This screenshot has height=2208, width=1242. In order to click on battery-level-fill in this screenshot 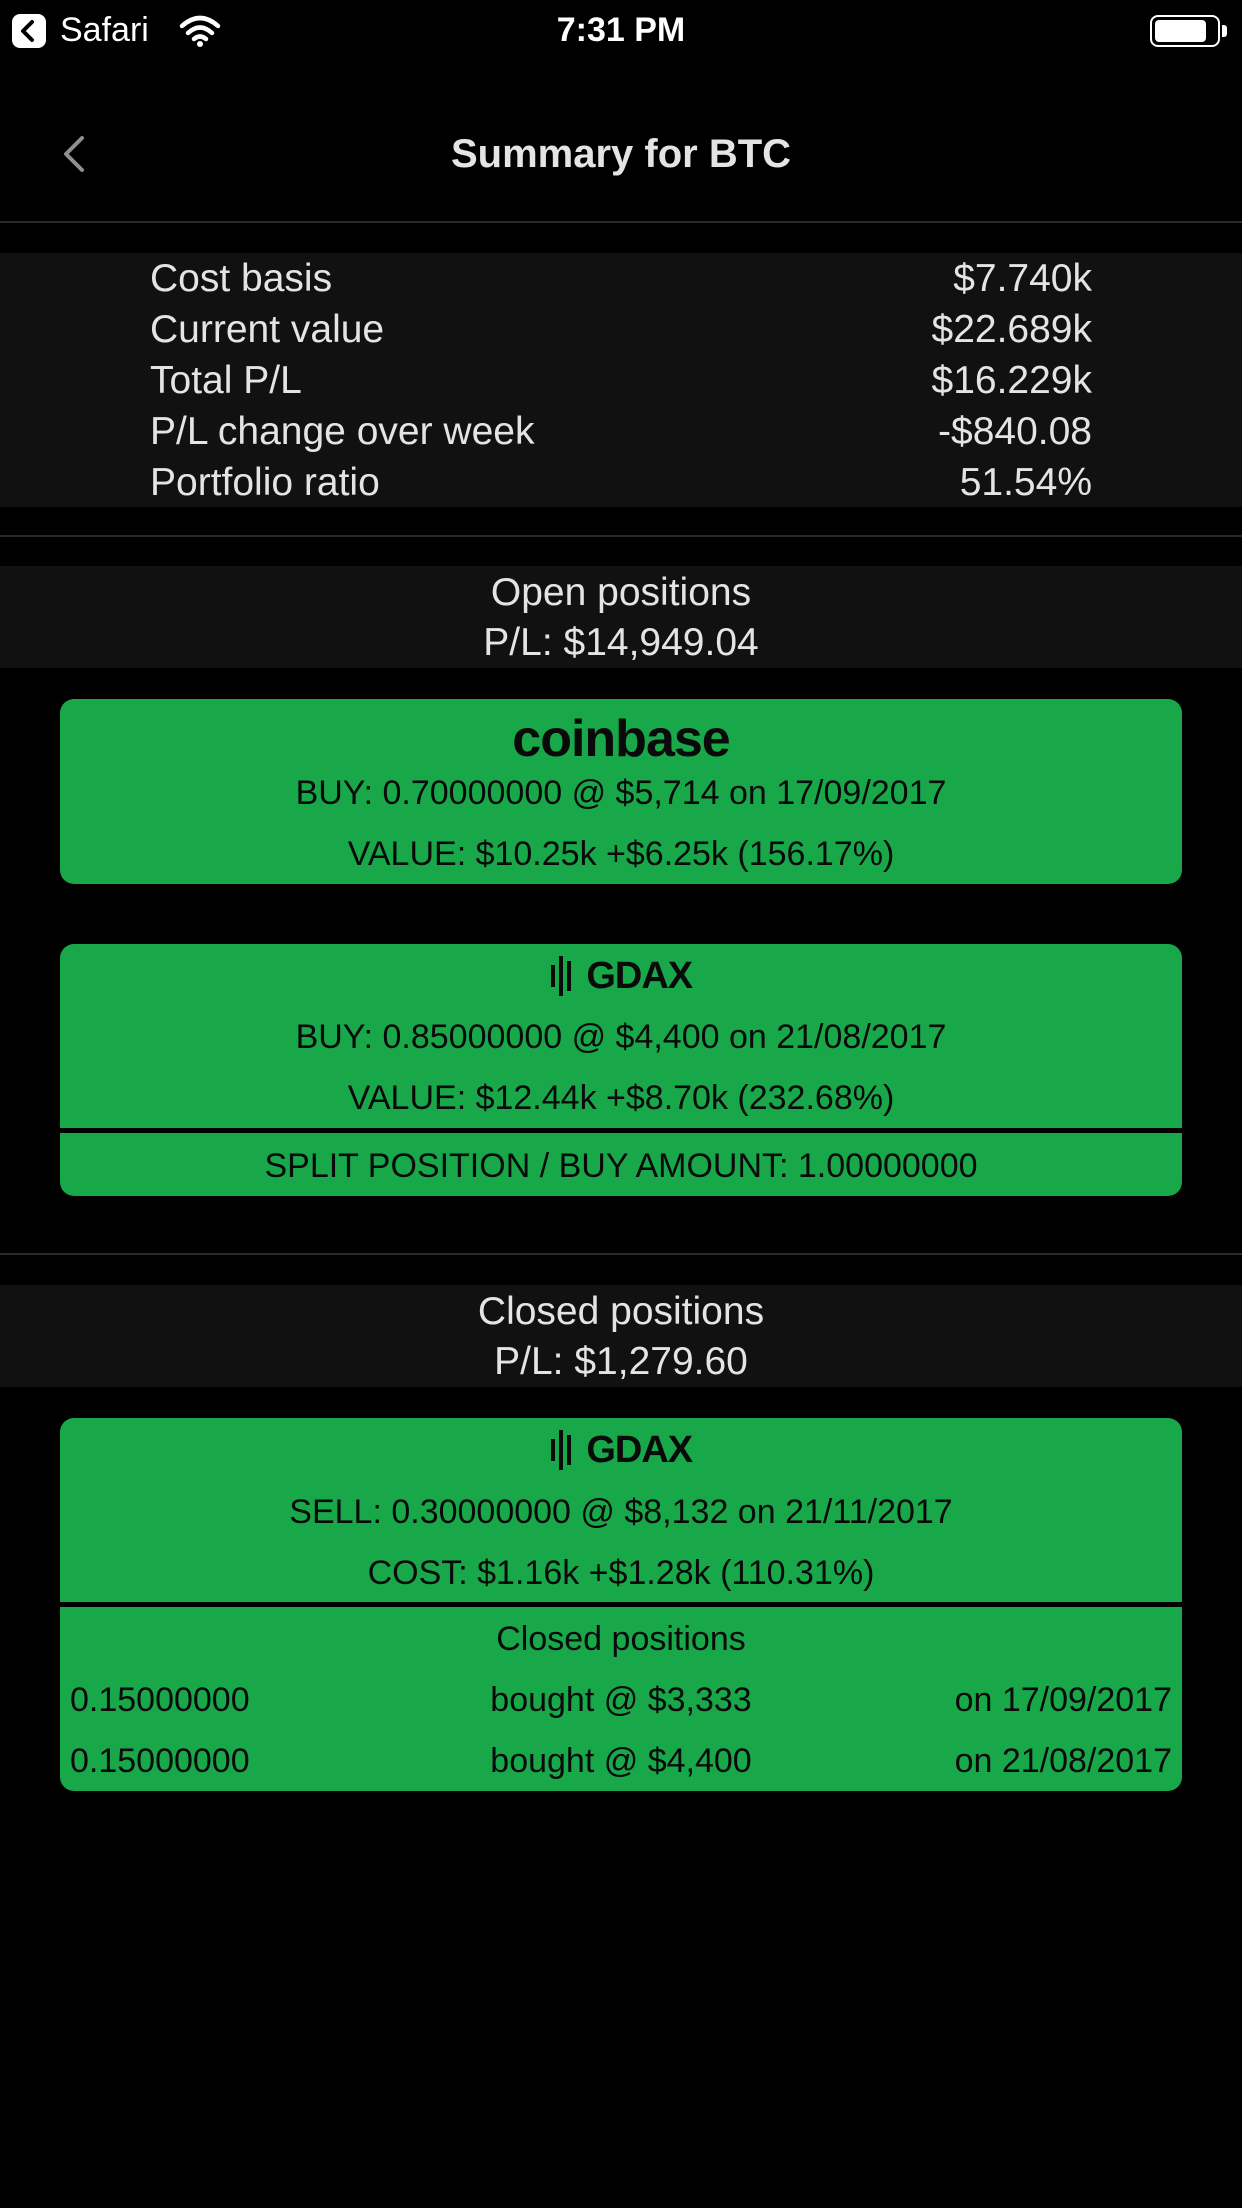, I will do `click(1180, 31)`.